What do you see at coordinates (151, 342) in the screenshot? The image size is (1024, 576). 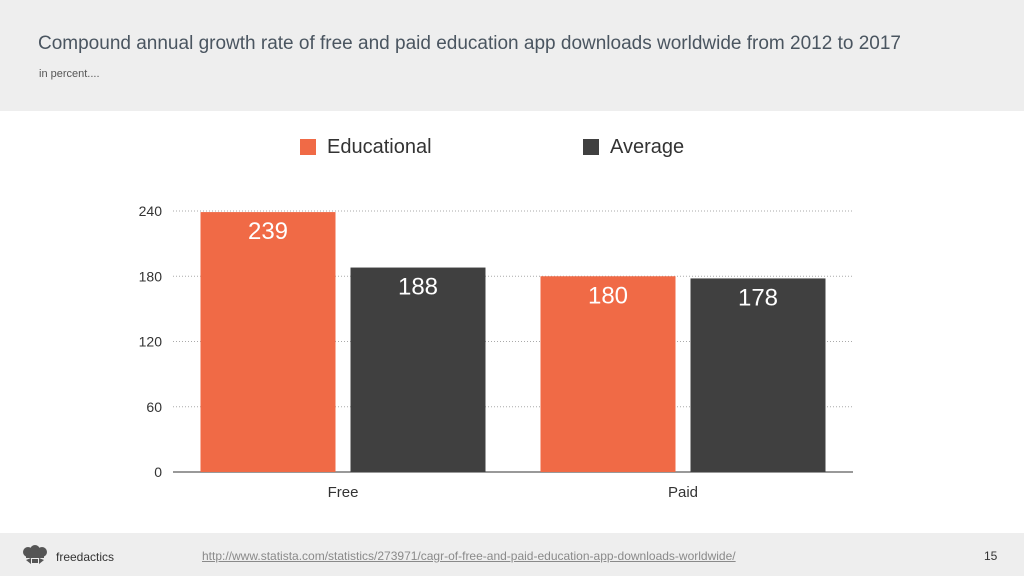 I see `y-tick-label: 120` at bounding box center [151, 342].